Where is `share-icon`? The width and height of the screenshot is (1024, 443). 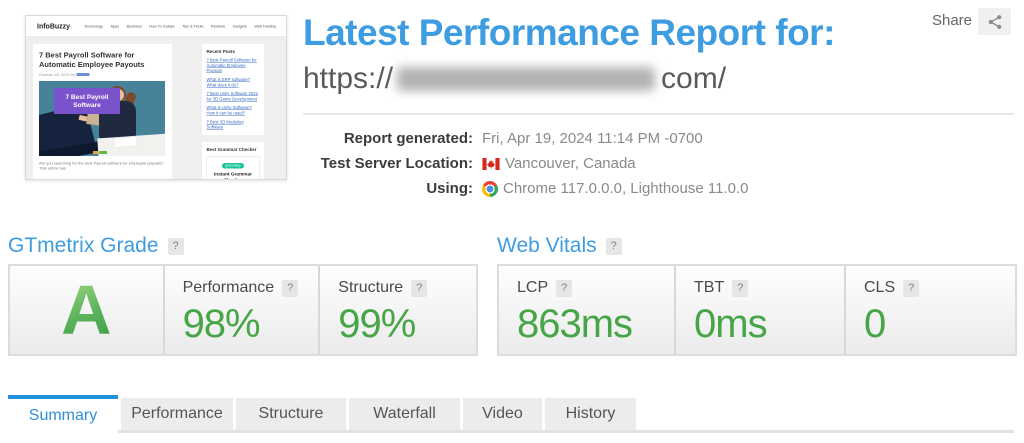
share-icon is located at coordinates (994, 21).